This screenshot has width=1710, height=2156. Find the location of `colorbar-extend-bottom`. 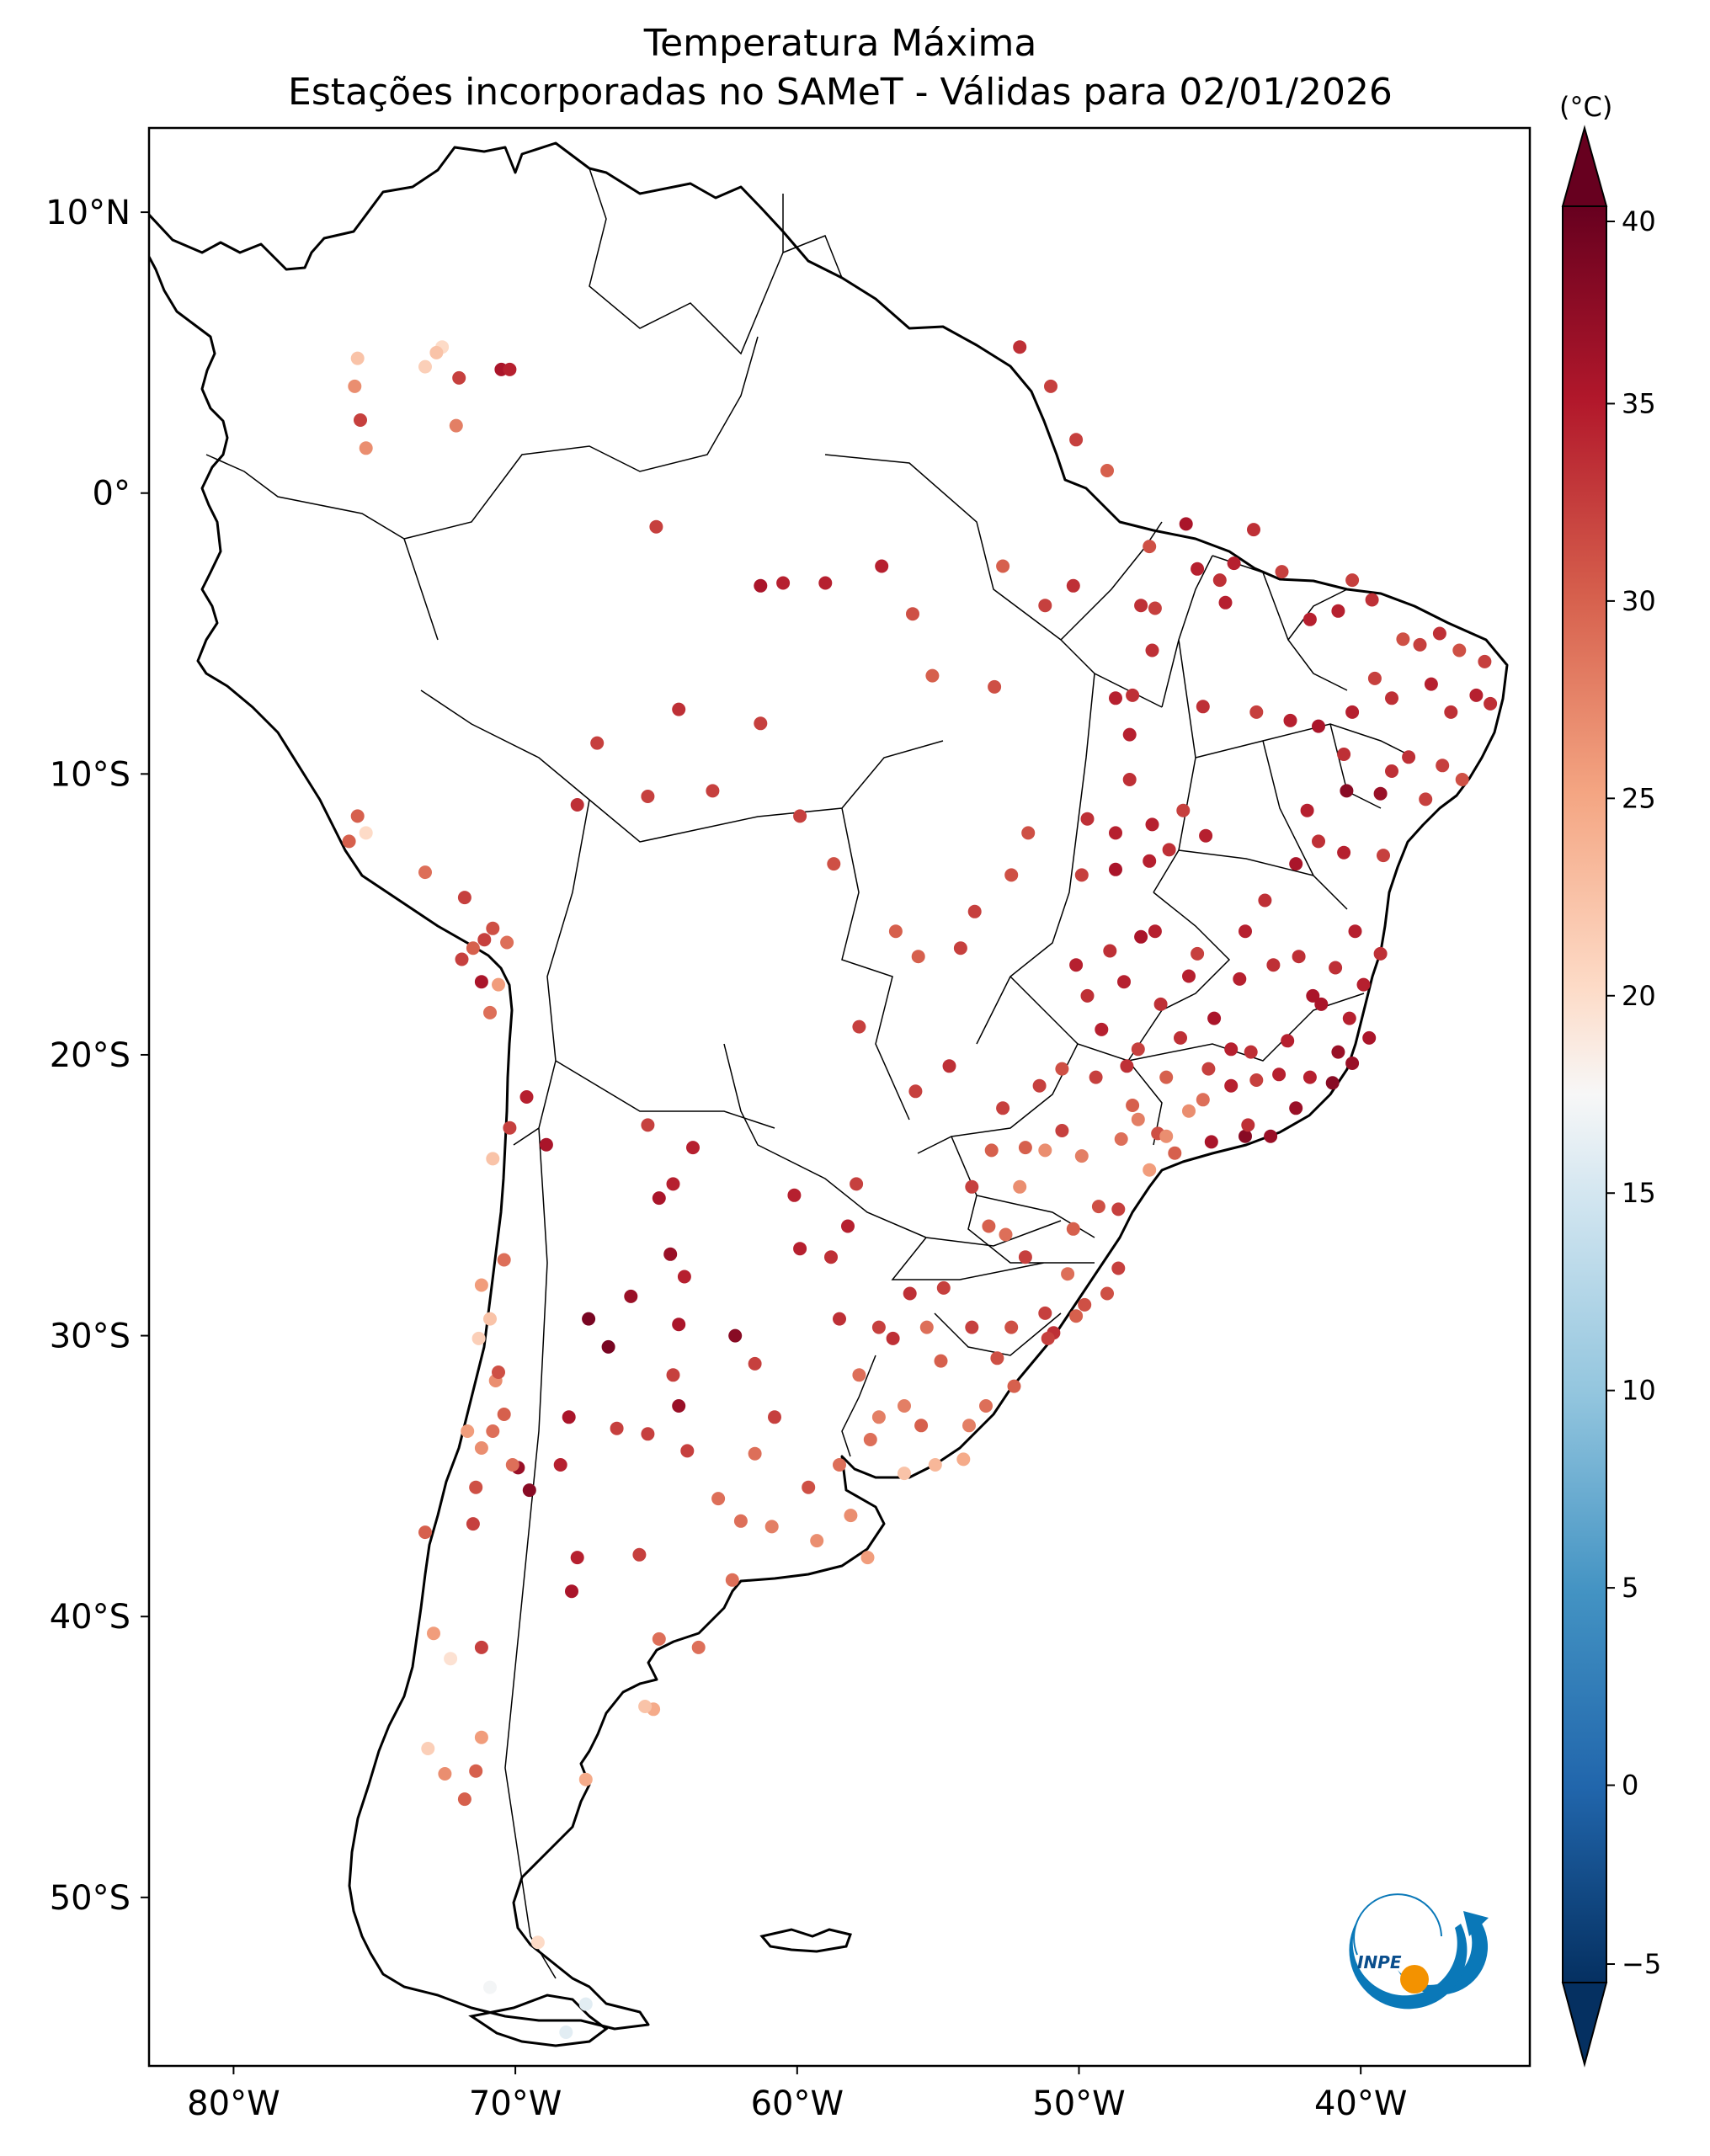

colorbar-extend-bottom is located at coordinates (1584, 2025).